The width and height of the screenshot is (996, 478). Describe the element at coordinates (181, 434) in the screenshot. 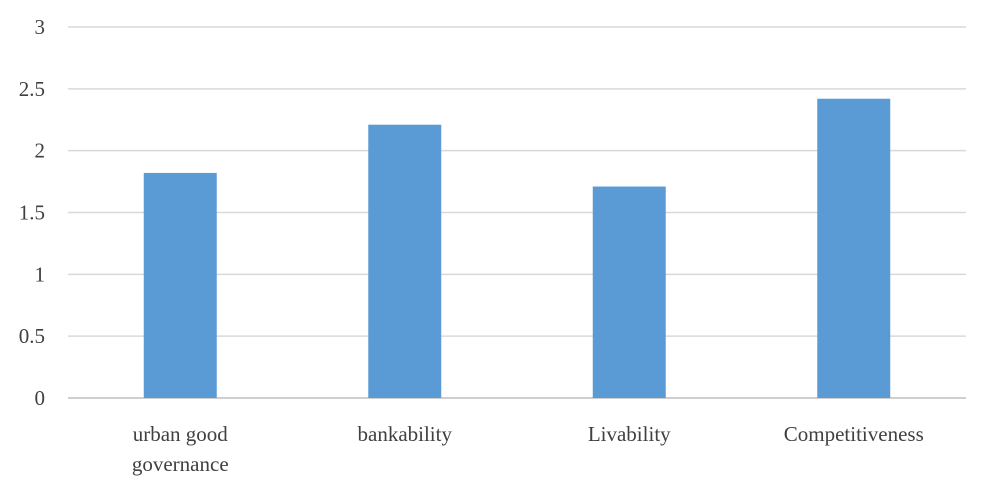

I see `x-category-label: urban good` at that location.